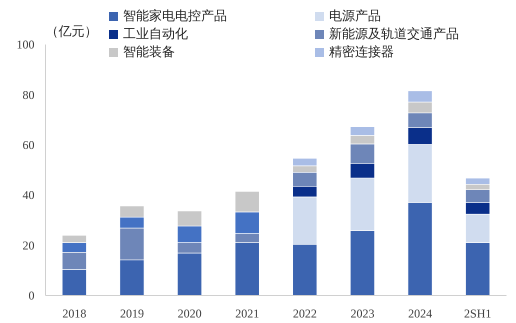  What do you see at coordinates (304, 313) in the screenshot?
I see `x-tick-label: 2022` at bounding box center [304, 313].